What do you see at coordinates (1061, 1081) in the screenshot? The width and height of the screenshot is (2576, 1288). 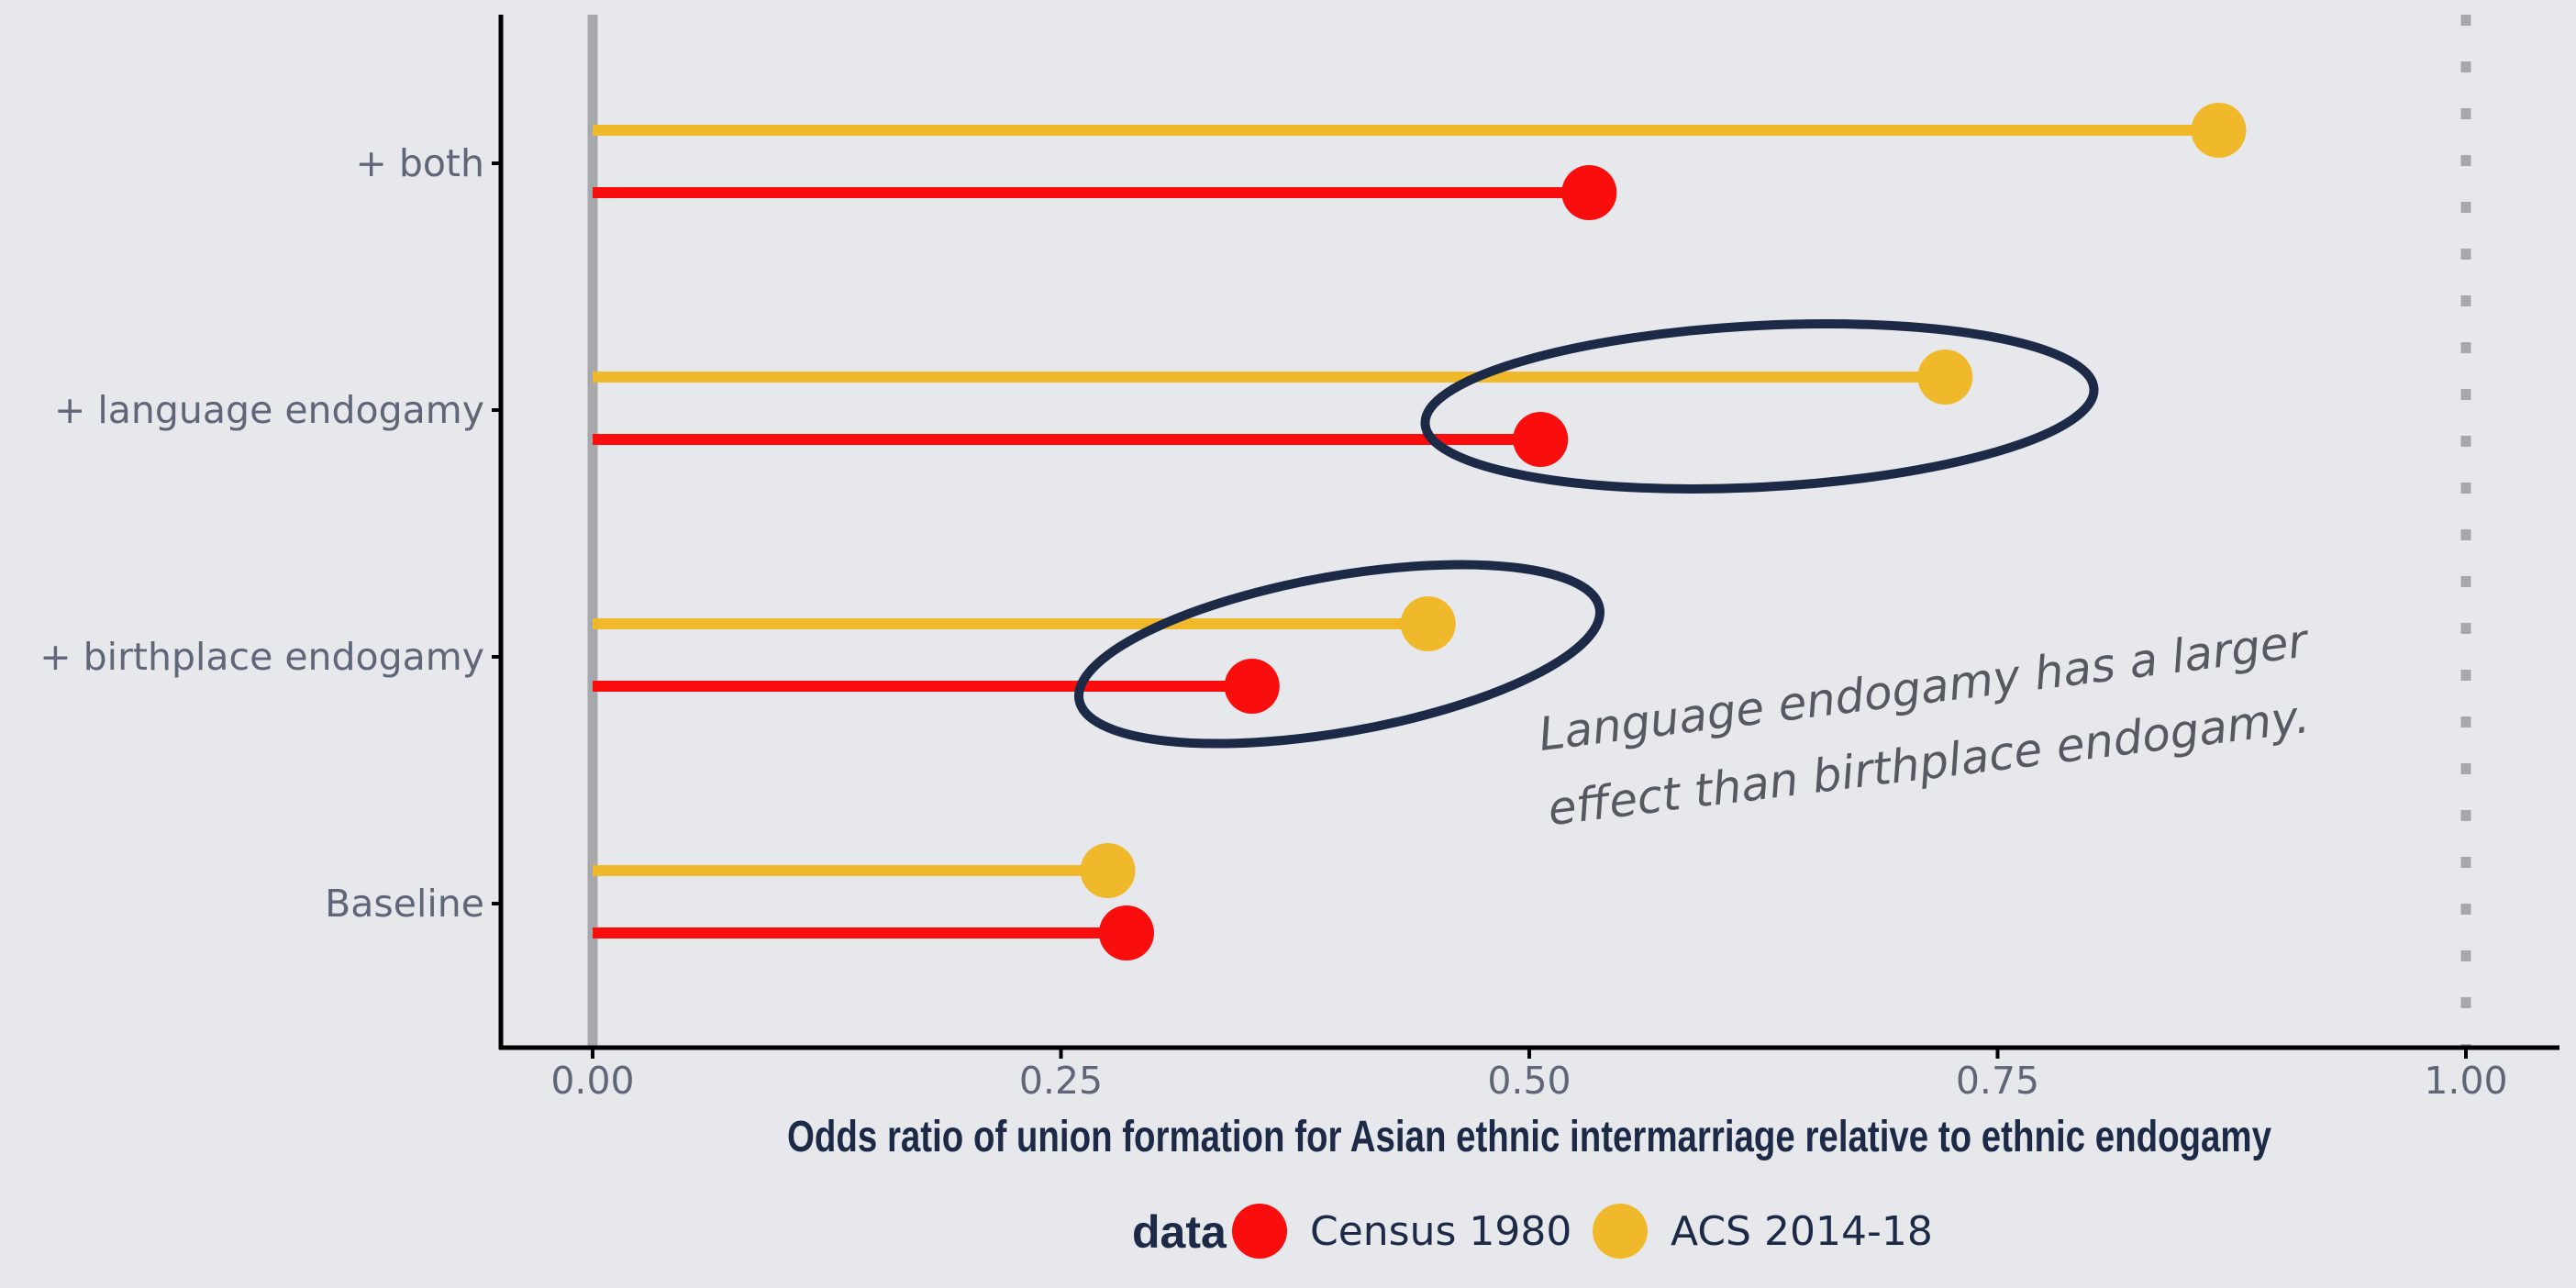 I see `x-tick-label: 0.25` at bounding box center [1061, 1081].